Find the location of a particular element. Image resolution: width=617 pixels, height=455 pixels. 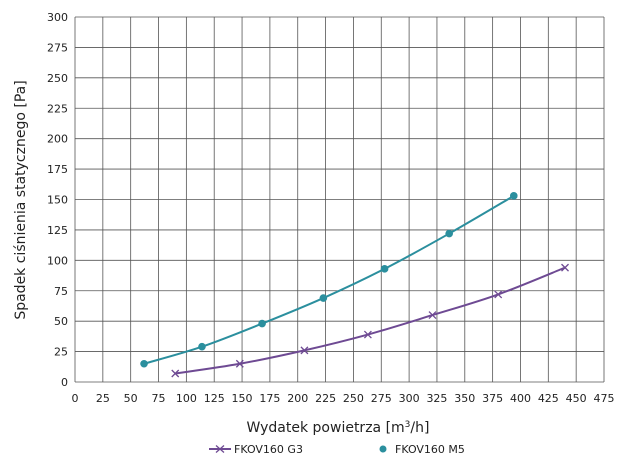

x-tick-label-125: 125 is located at coordinates (214, 398).